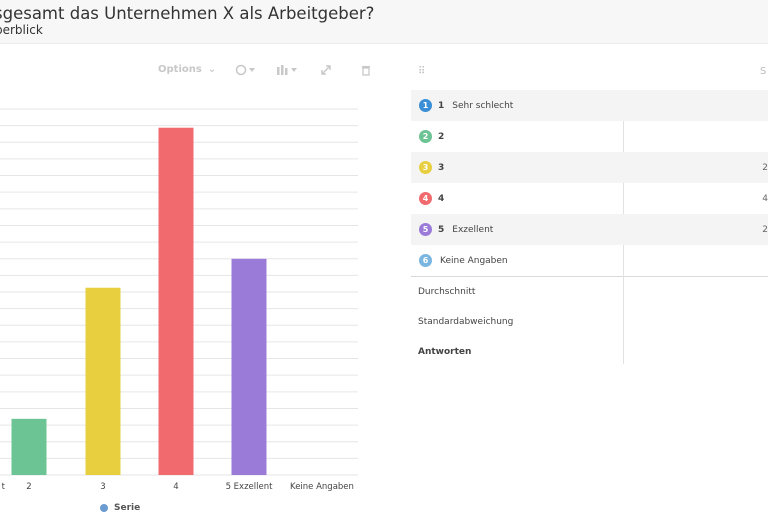 This screenshot has width=768, height=531. What do you see at coordinates (422, 71) in the screenshot?
I see `drag-handle-icon: ⠿` at bounding box center [422, 71].